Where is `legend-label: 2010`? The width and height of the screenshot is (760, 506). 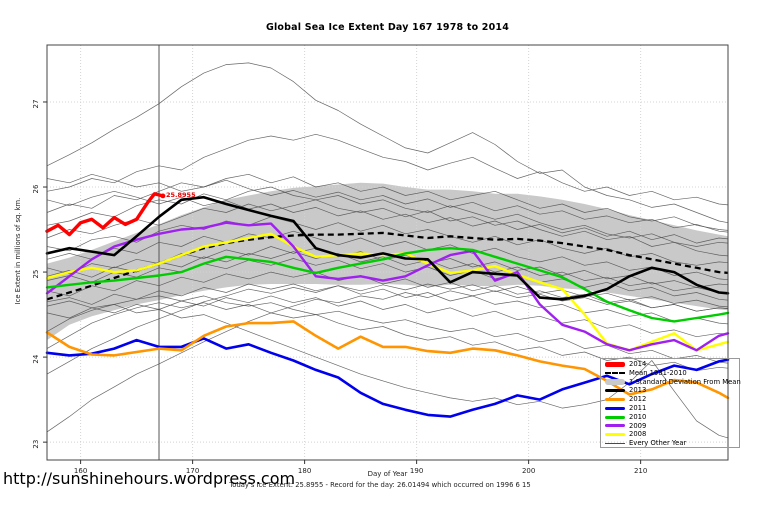 legend-label: 2010 is located at coordinates (638, 416).